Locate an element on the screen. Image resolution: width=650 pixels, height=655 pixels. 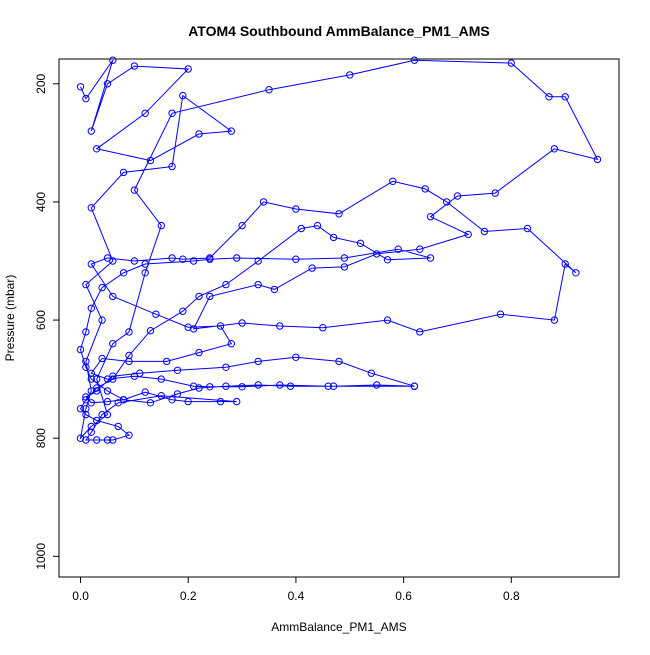
y-tick-label: 200 is located at coordinates (41, 83).